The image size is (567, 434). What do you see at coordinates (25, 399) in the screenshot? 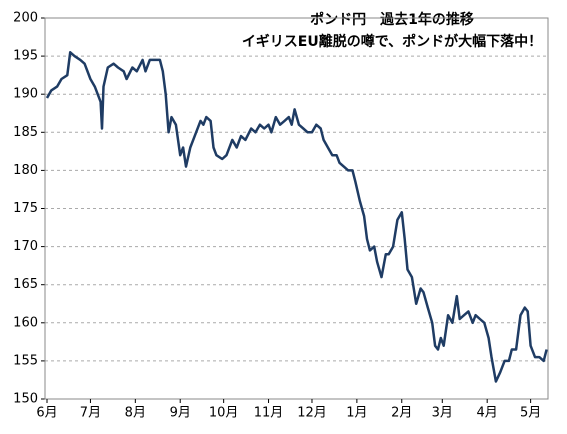
I see `y-tick-label: 150` at bounding box center [25, 399].